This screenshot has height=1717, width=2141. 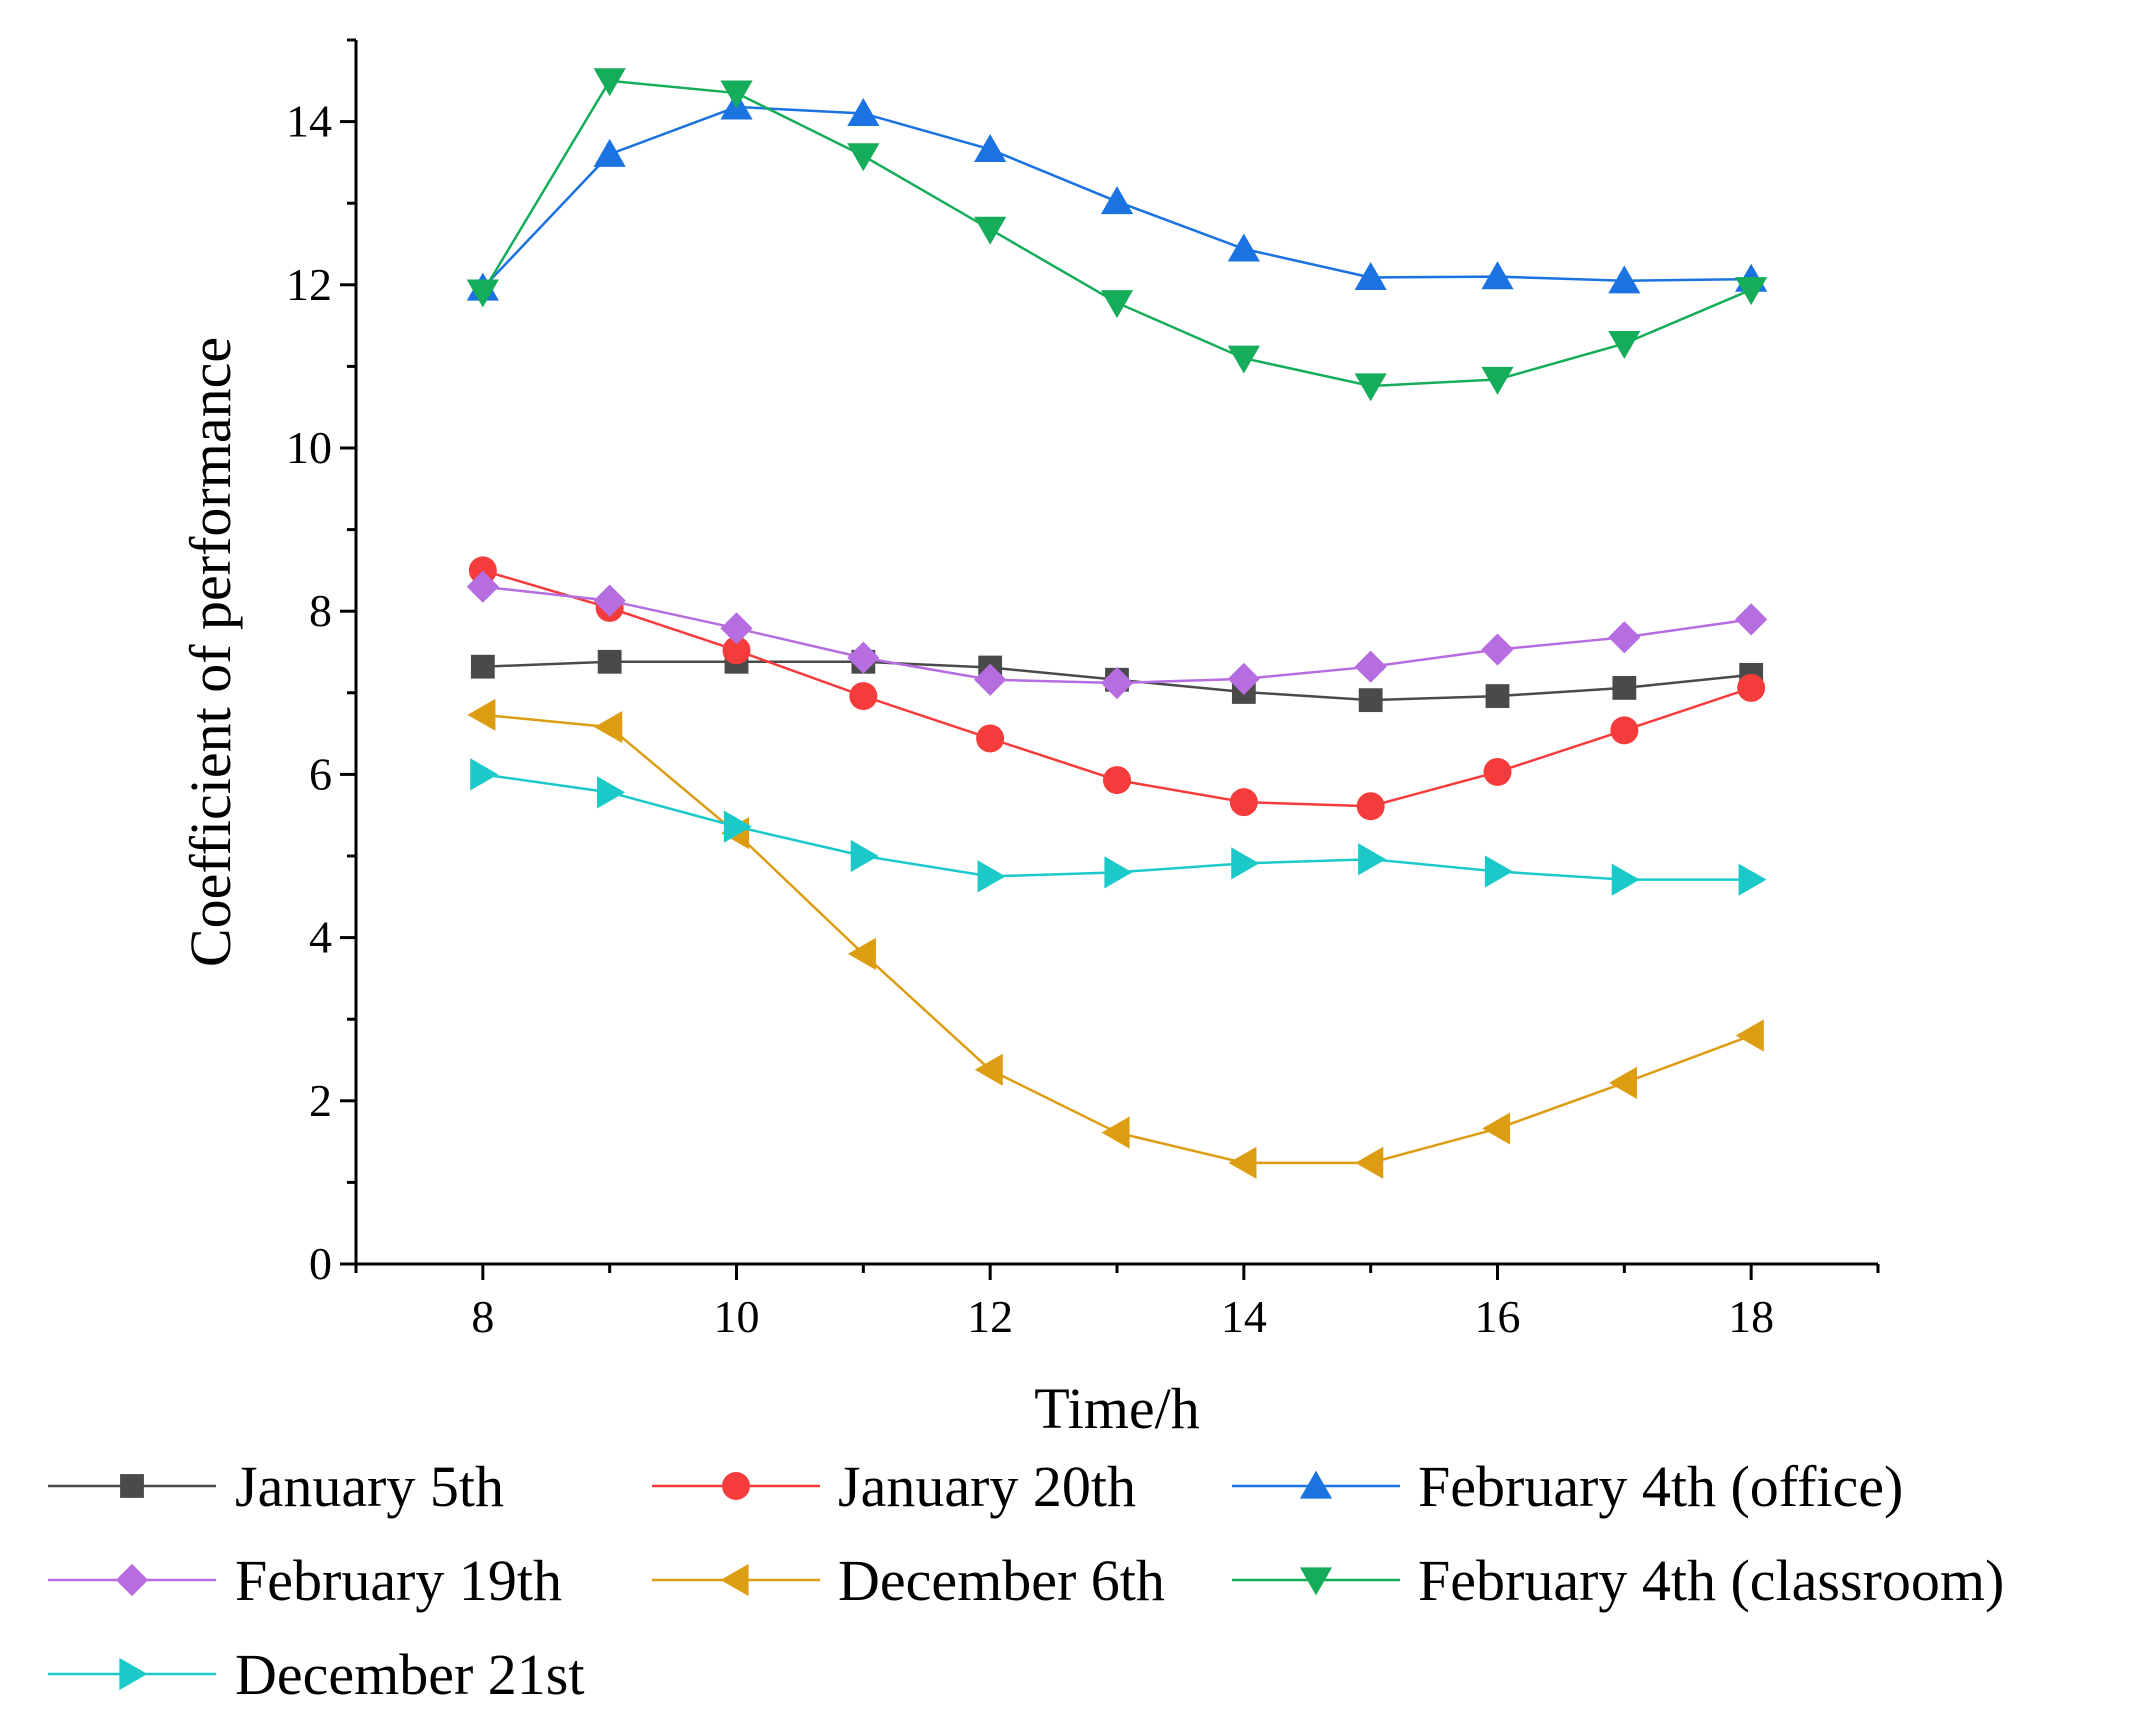 I want to click on y-tick-label: 12, so click(x=309, y=284).